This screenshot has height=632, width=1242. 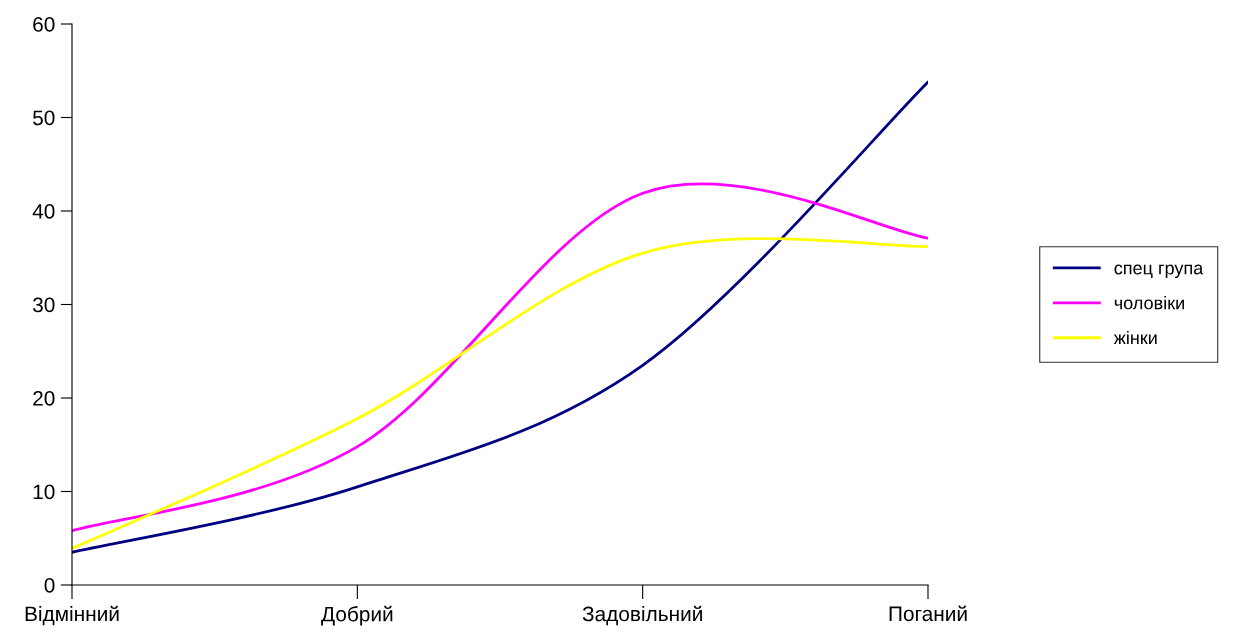 What do you see at coordinates (1135, 337) in the screenshot?
I see `legend-label: жінки` at bounding box center [1135, 337].